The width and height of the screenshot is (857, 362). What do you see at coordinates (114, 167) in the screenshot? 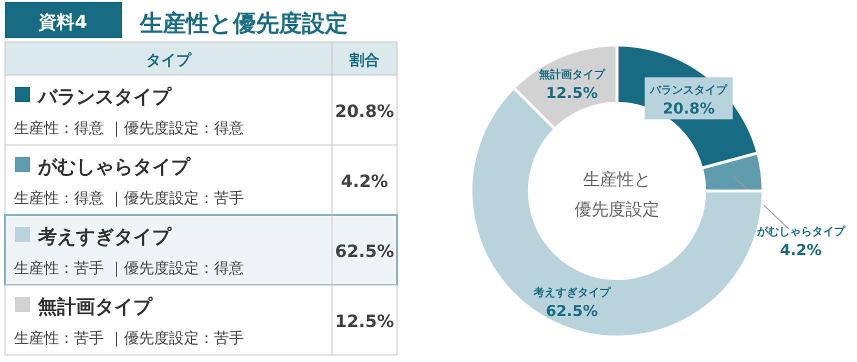
I see `legend-label: がむしゃらタイプ` at bounding box center [114, 167].